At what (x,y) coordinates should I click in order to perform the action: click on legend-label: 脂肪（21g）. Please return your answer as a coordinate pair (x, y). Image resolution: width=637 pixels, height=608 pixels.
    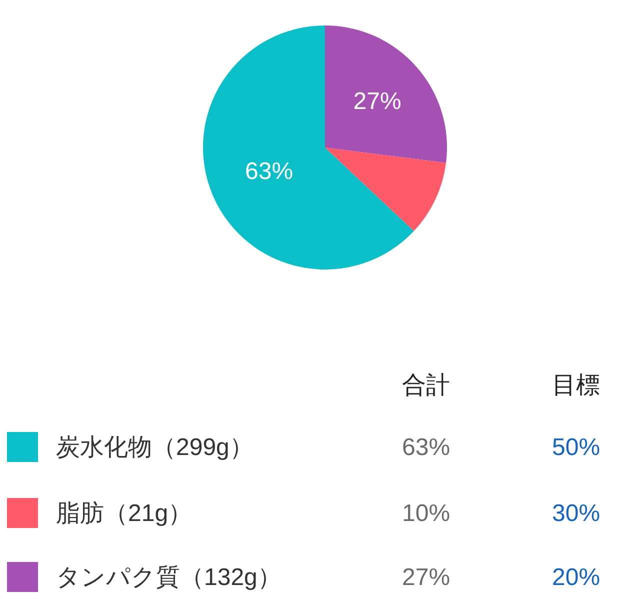
    Looking at the image, I should click on (124, 513).